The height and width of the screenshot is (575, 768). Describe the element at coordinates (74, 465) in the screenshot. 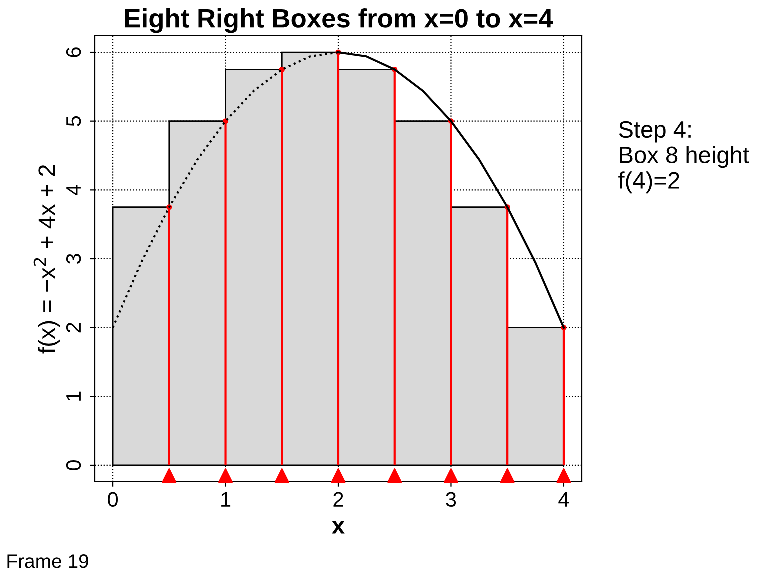

I see `y-tick-label: 0` at that location.